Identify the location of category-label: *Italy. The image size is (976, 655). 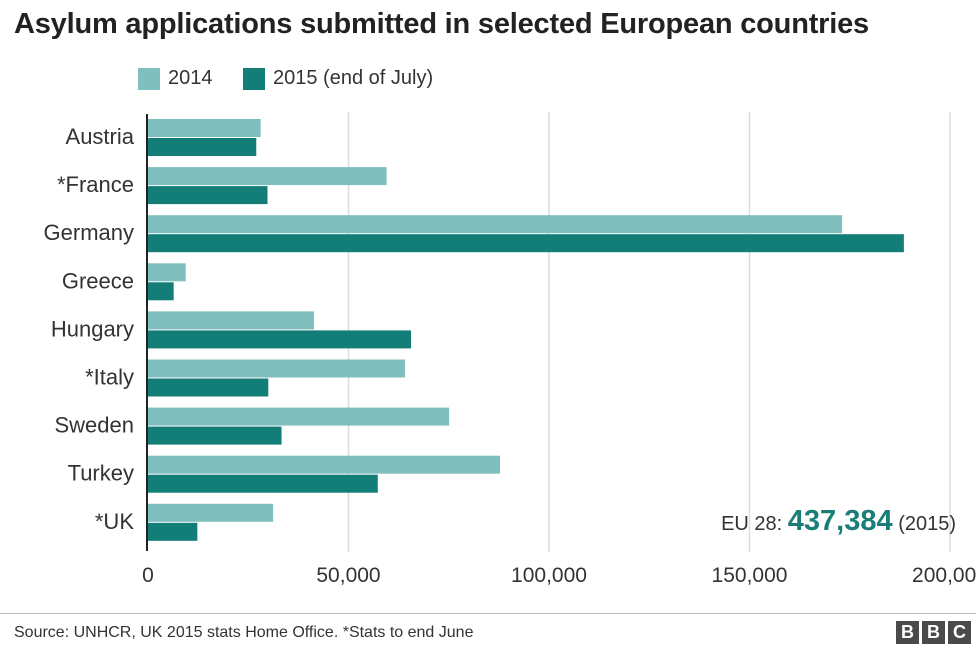
(109, 377).